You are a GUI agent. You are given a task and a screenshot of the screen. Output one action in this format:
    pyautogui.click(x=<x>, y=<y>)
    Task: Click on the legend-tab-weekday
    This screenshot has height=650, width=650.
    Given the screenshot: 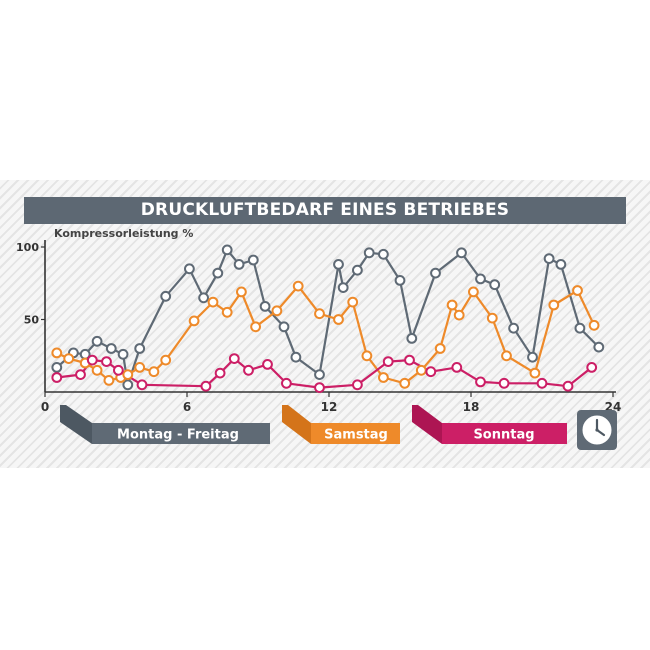 What is the action you would take?
    pyautogui.click(x=181, y=433)
    